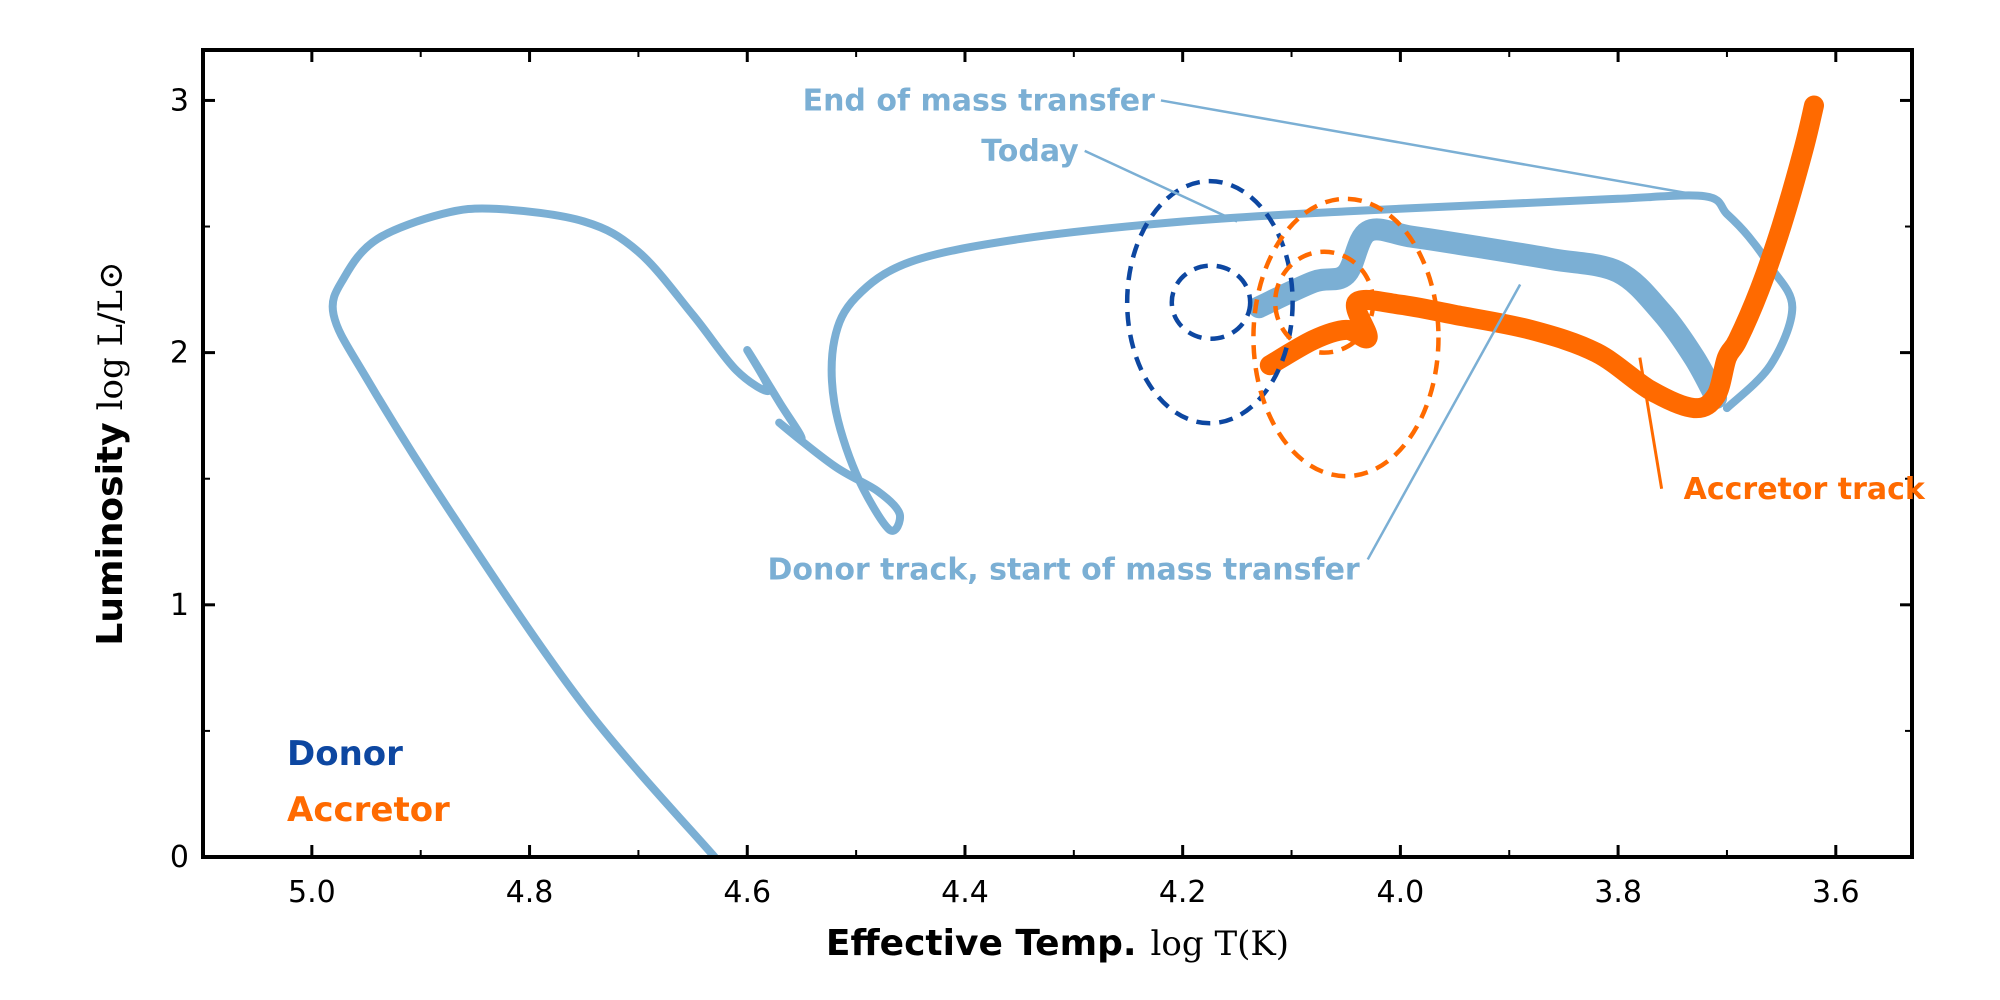 This screenshot has width=2000, height=1000. I want to click on annotation-leader-donor-track-start-of-mass-transfer, so click(1444, 422).